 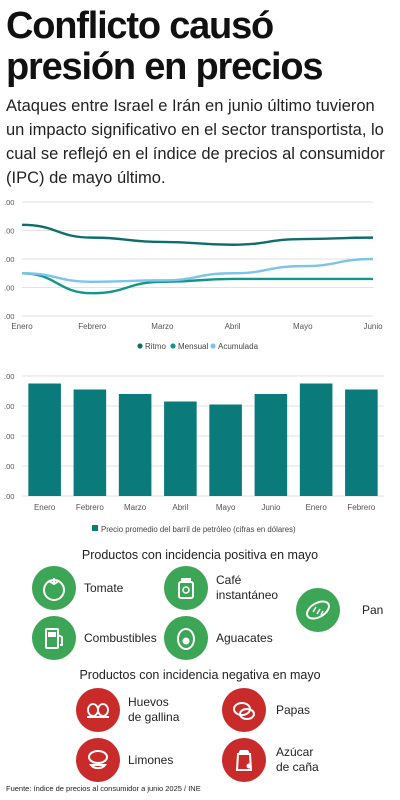 I want to click on series-line-acumulada, so click(x=197, y=270).